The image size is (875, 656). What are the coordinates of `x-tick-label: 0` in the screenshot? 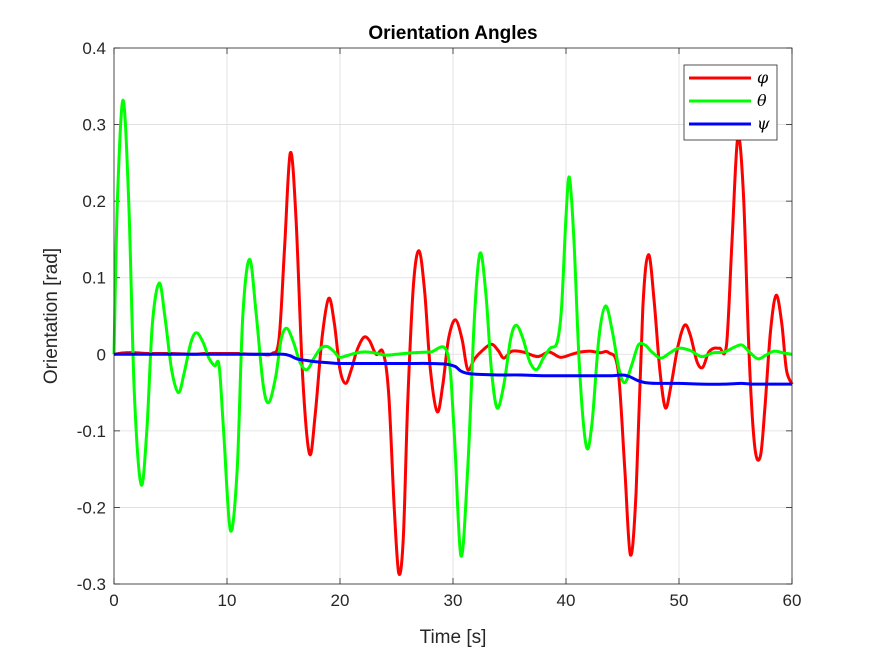 It's located at (113, 600).